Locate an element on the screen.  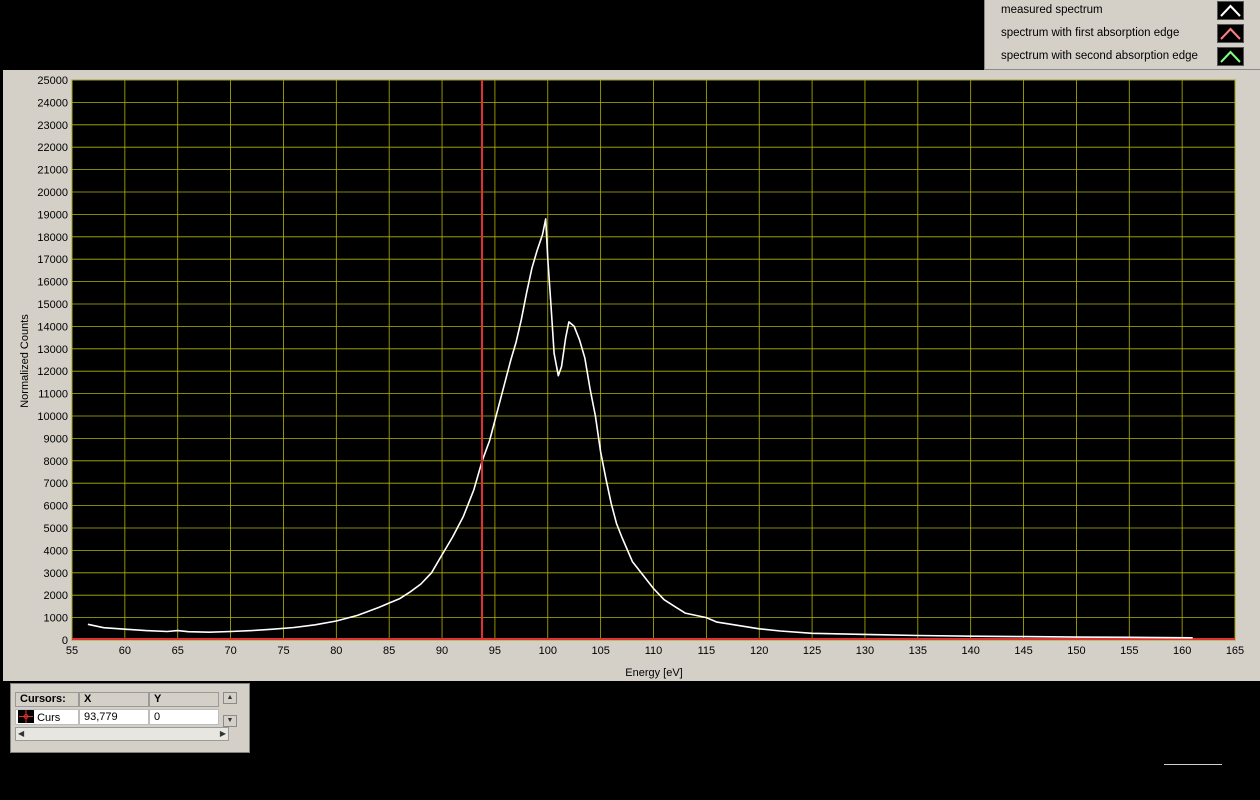
x-tick-label: 140 is located at coordinates (971, 651).